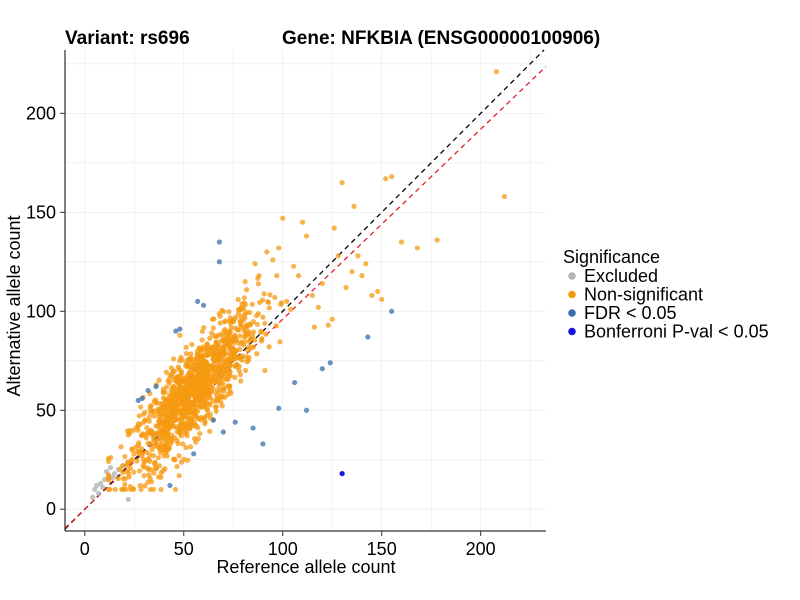  I want to click on chart-title-variant: Variant: rs696, so click(127, 38).